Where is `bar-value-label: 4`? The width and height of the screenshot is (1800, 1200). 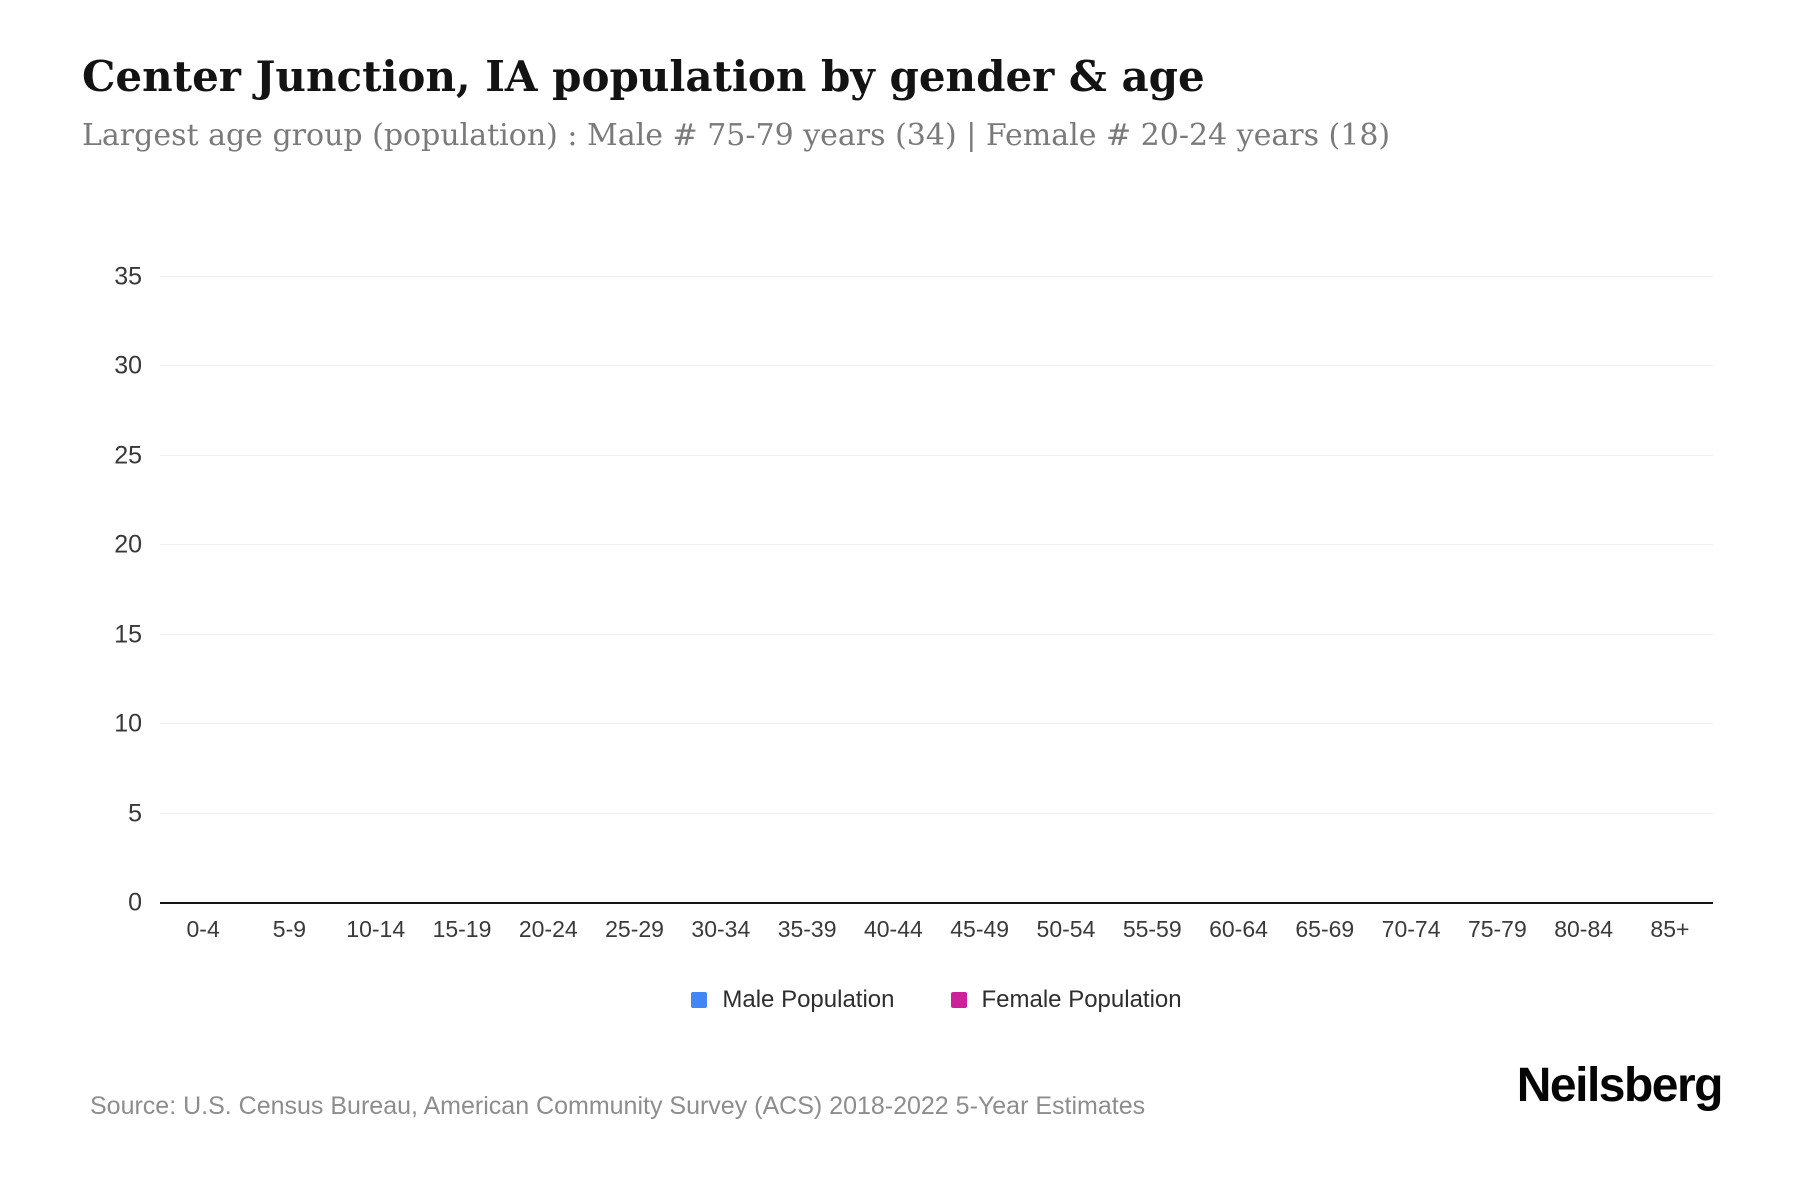
bar-value-label: 4 is located at coordinates (704, 918).